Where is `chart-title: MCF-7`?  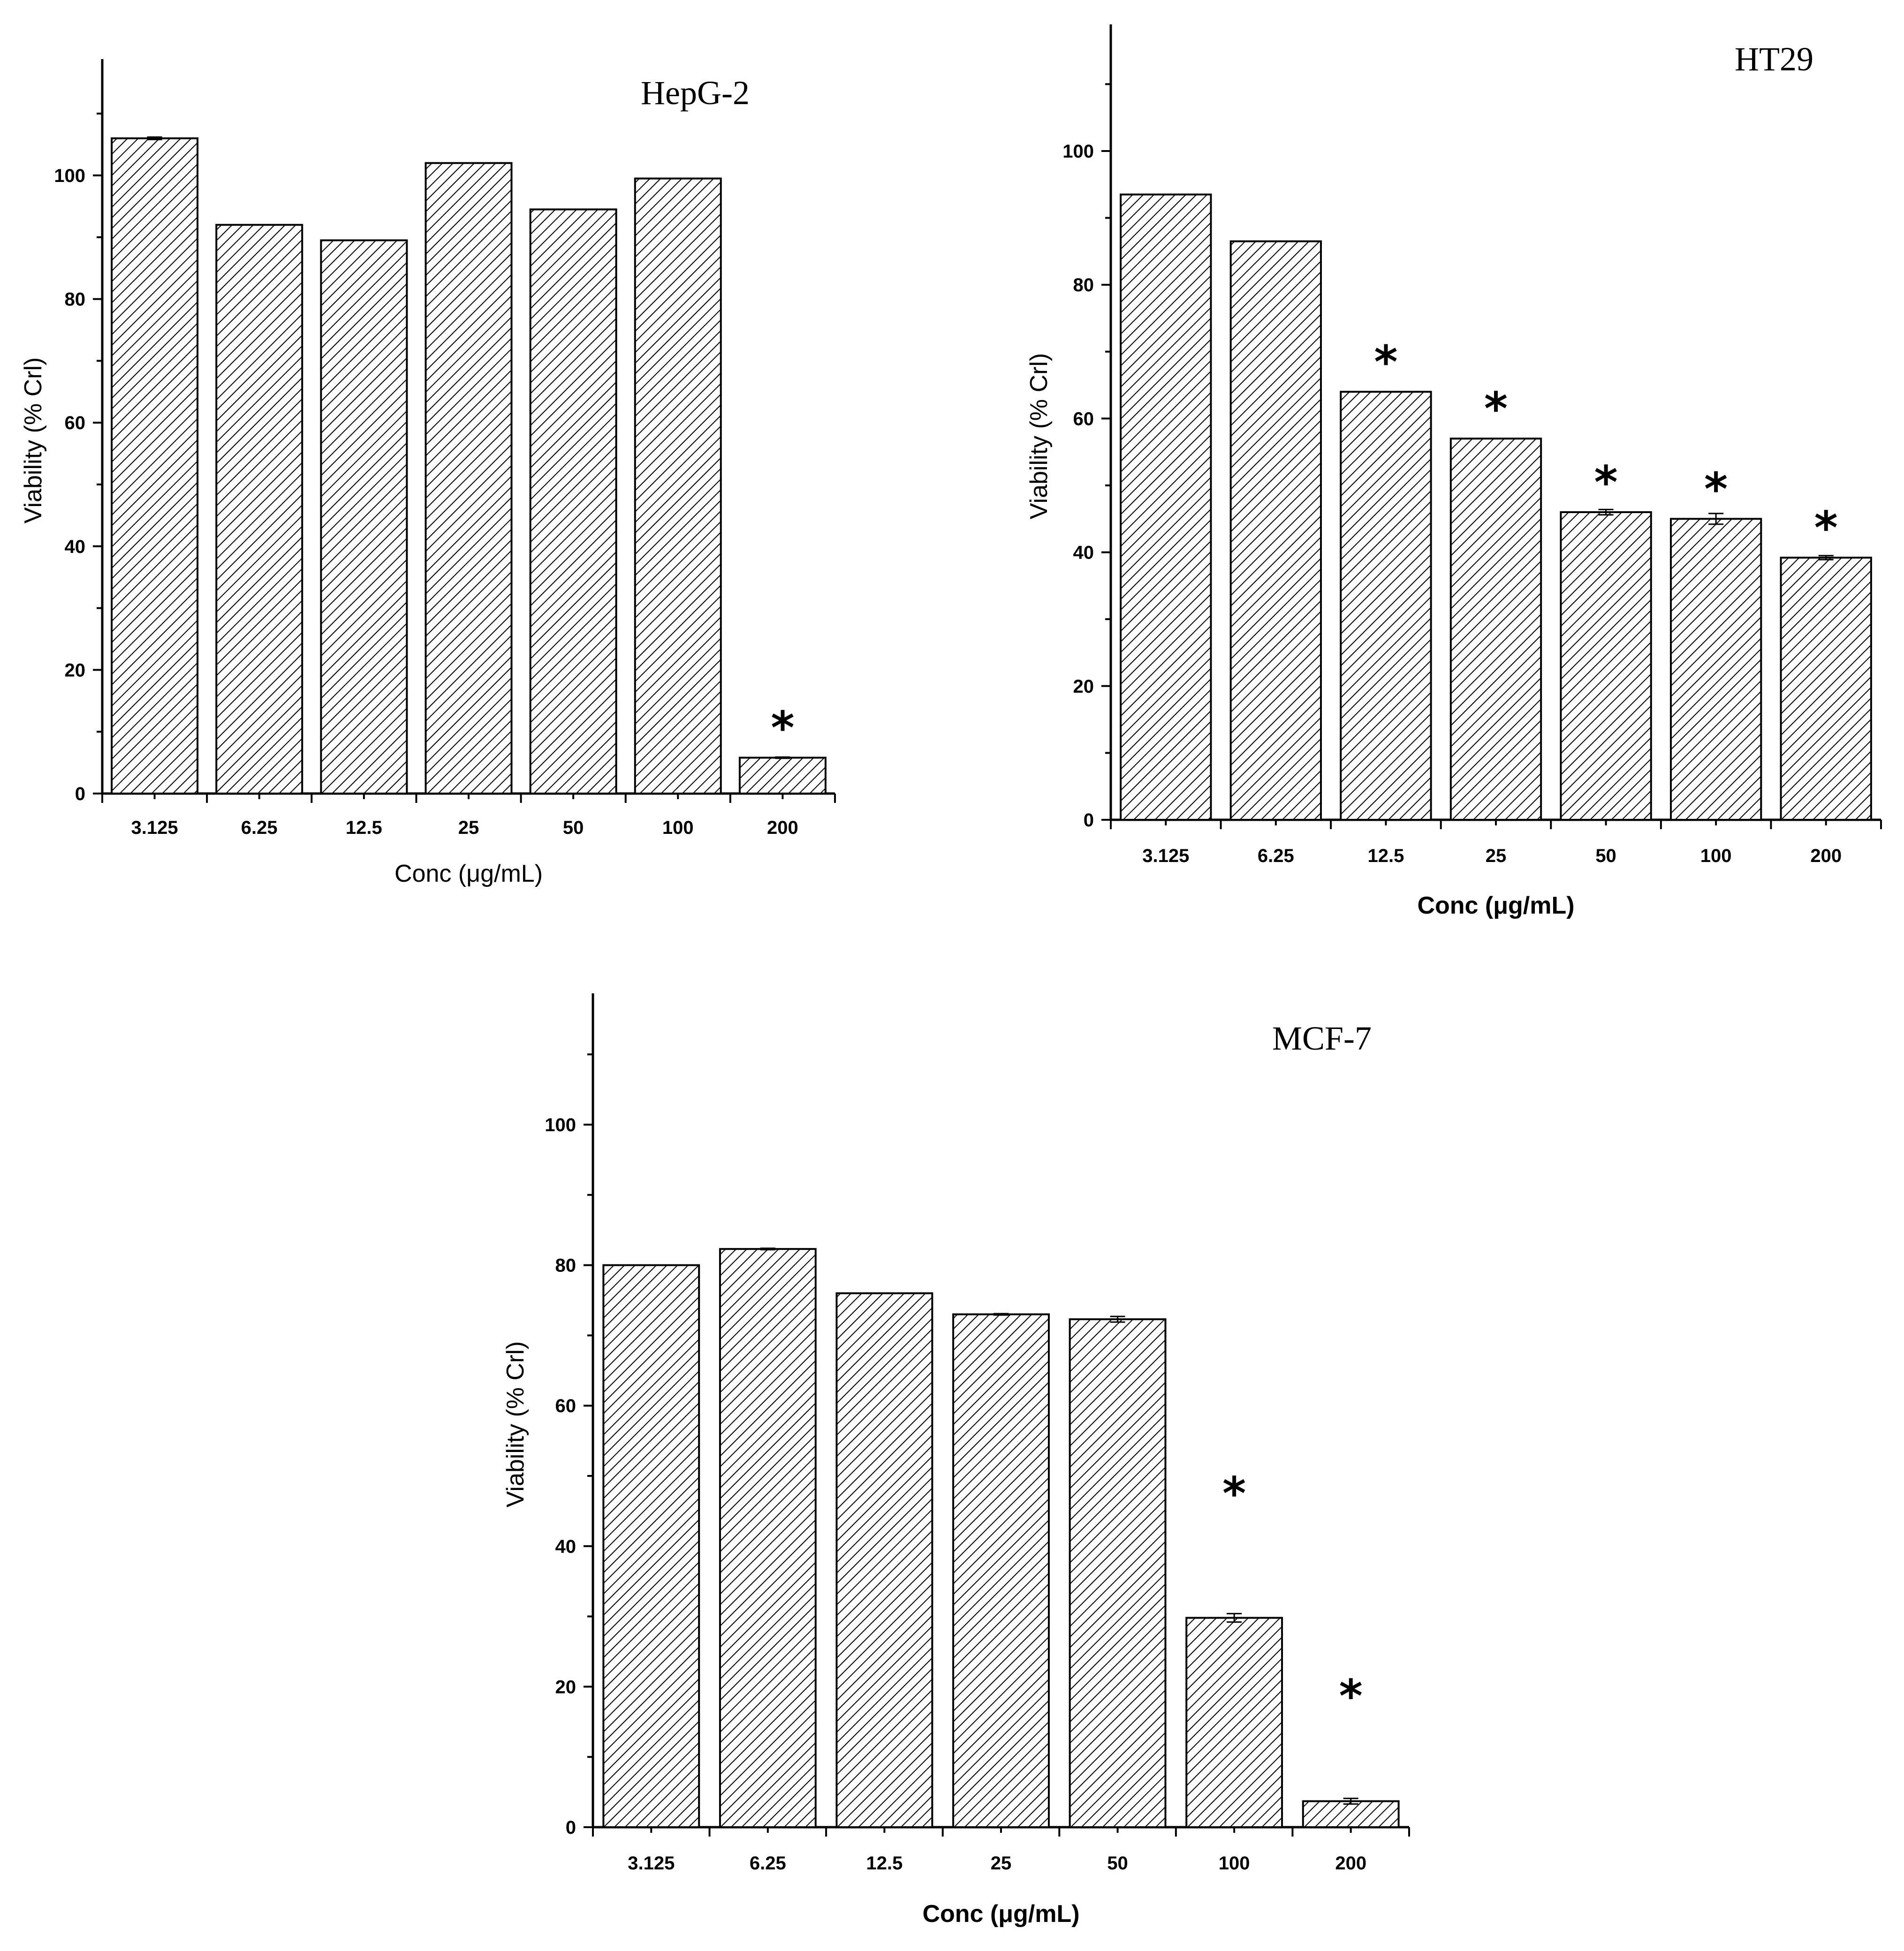 chart-title: MCF-7 is located at coordinates (1322, 1038).